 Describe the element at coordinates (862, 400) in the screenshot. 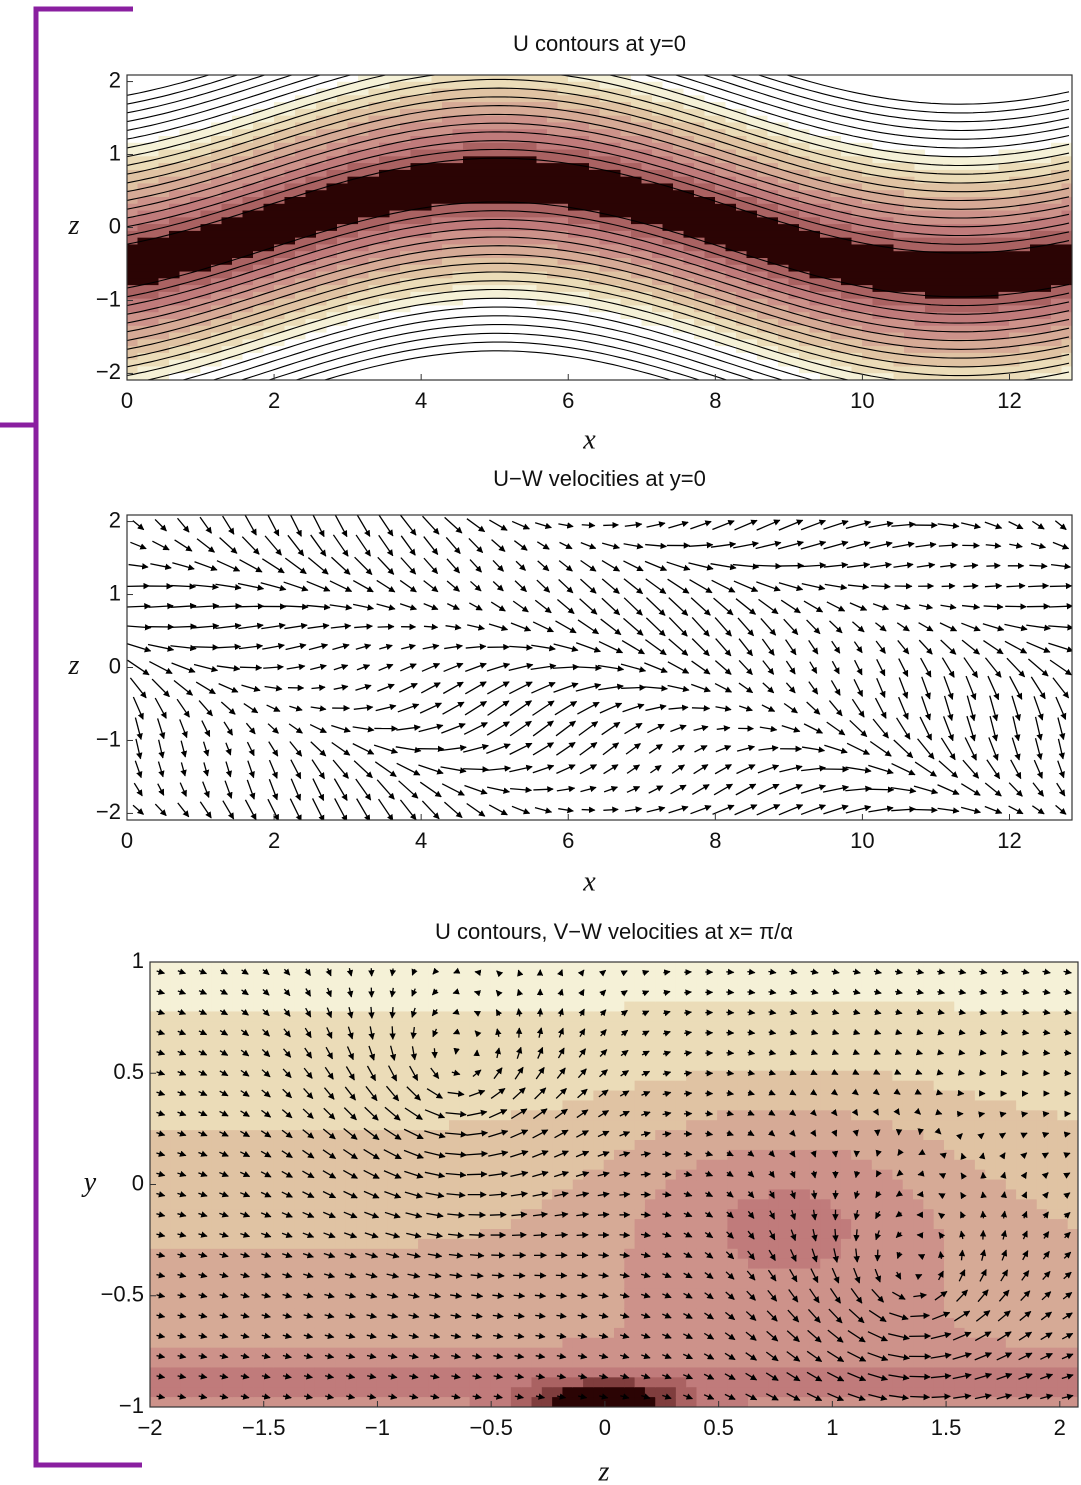

I see `x-tick-label: 10` at that location.